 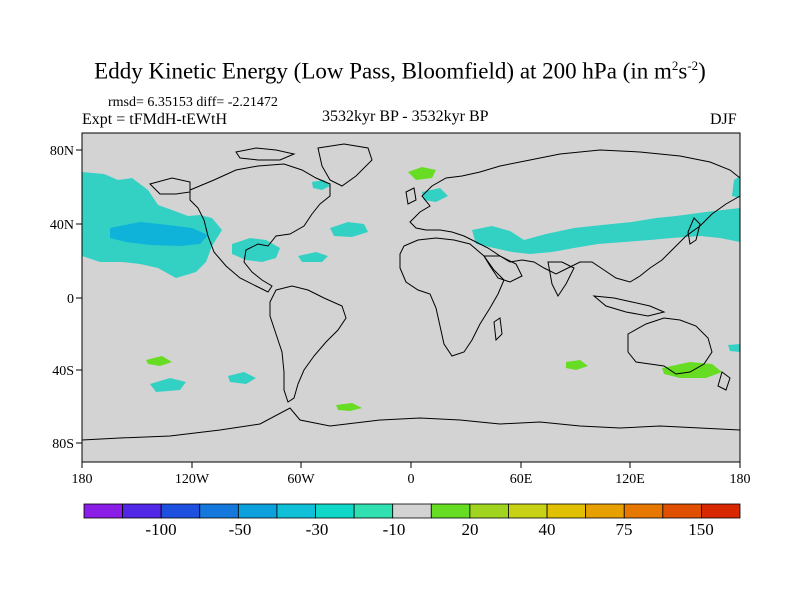 I want to click on gulf-of-mexico, so click(x=256, y=250).